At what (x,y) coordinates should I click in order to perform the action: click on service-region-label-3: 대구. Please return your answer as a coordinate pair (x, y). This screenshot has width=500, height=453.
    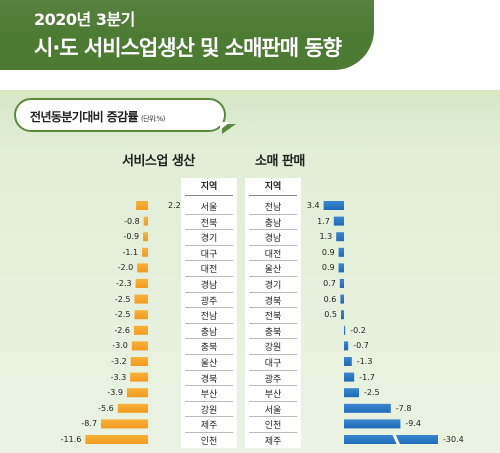
    Looking at the image, I should click on (209, 254).